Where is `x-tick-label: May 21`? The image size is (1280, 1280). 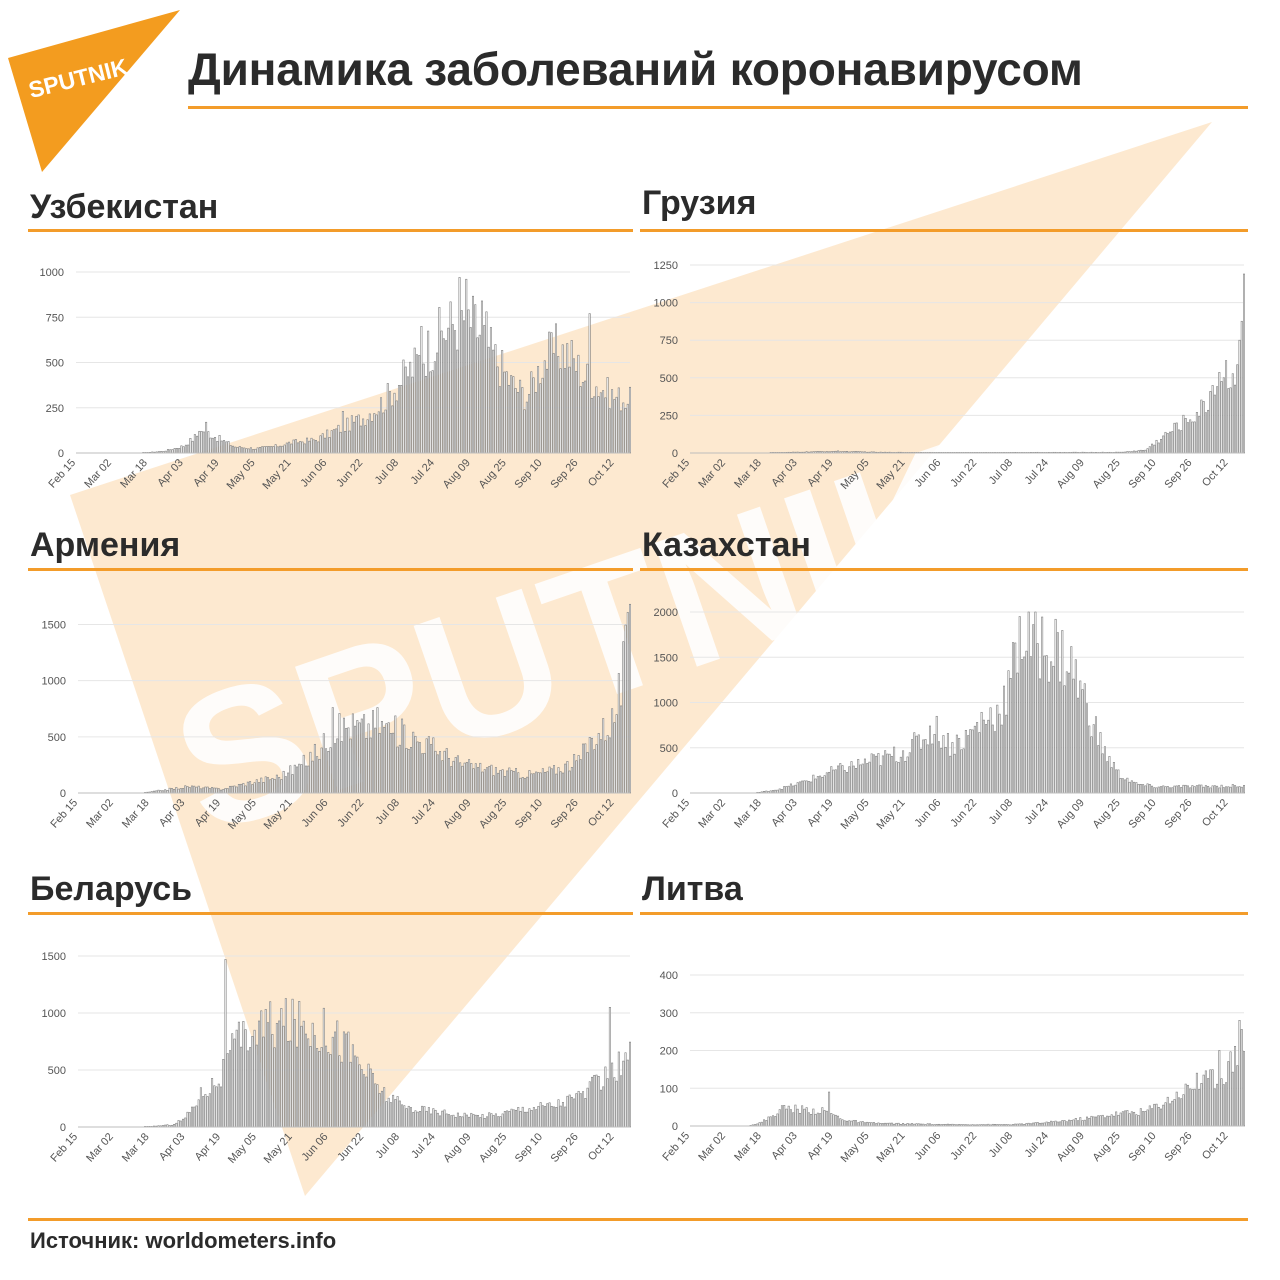 x-tick-label: May 21 is located at coordinates (890, 474).